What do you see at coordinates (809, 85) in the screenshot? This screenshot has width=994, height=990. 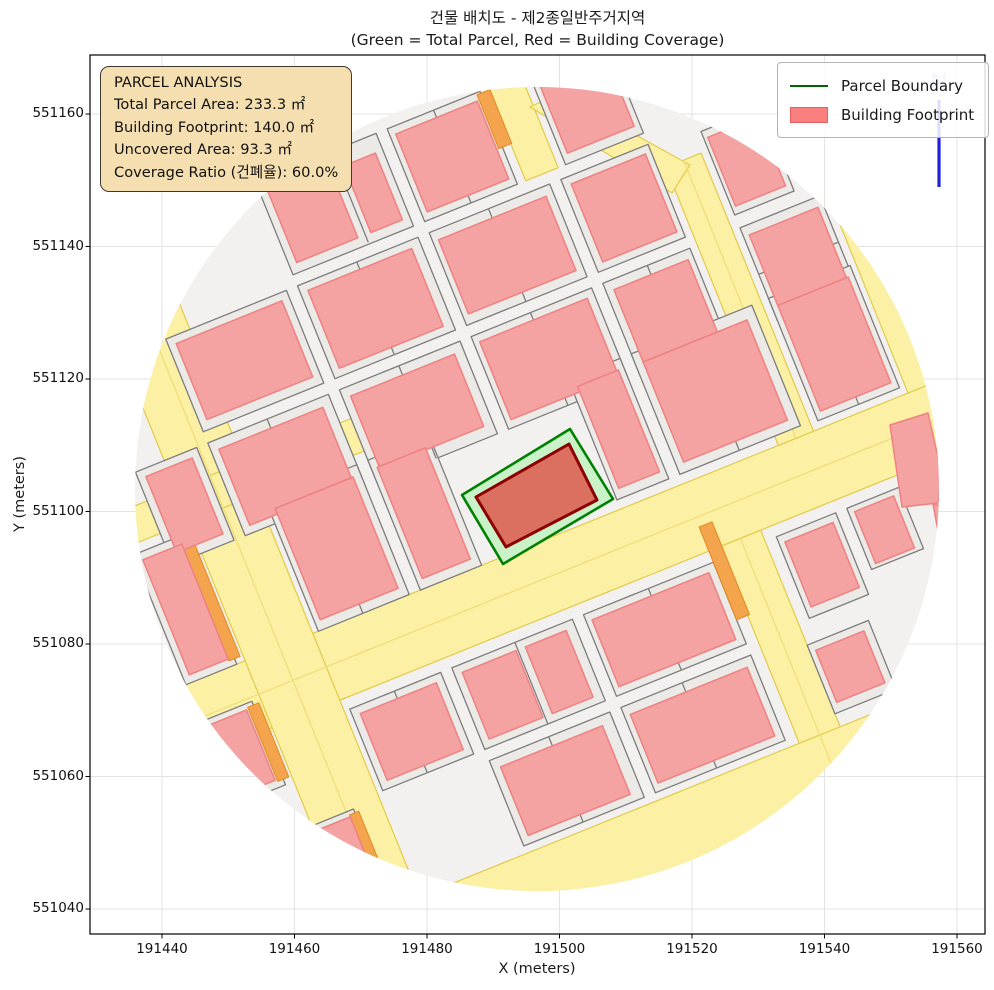 I see `legend-line-sample` at bounding box center [809, 85].